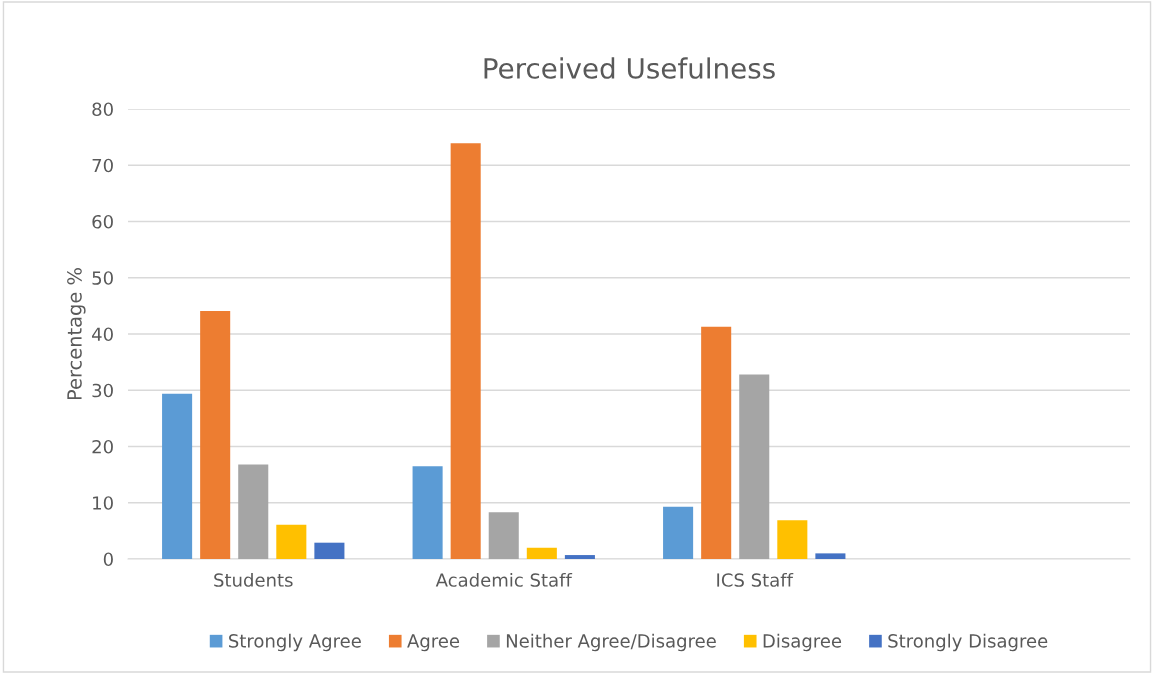  Describe the element at coordinates (253, 579) in the screenshot. I see `x-tick-label: Students` at that location.